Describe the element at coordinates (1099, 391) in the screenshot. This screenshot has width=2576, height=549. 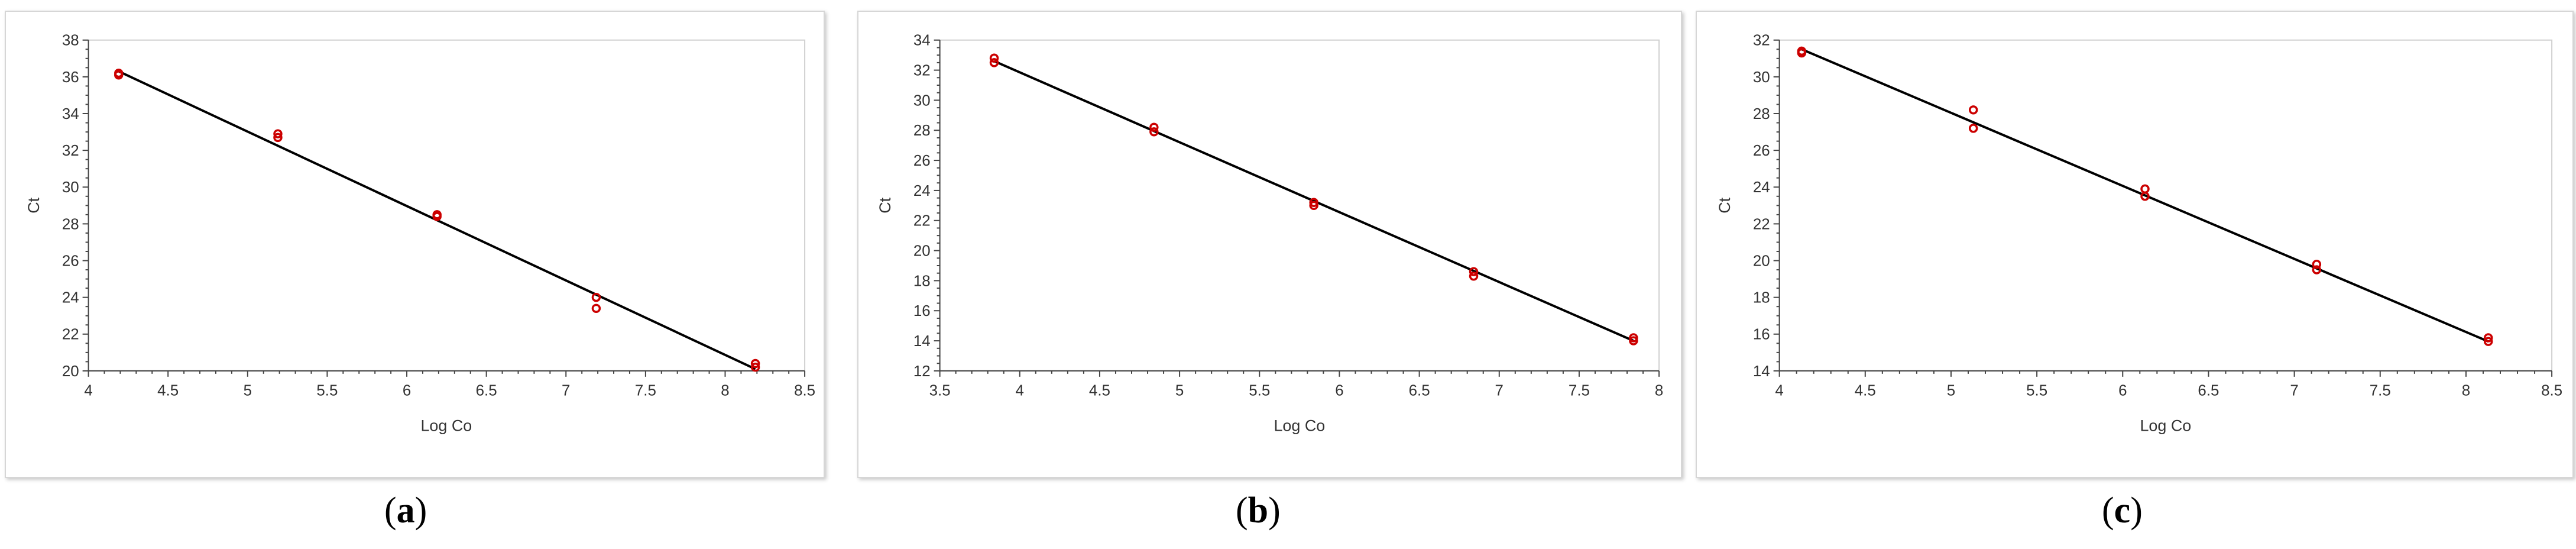
I see `x-tick-label-b: 4.5` at that location.